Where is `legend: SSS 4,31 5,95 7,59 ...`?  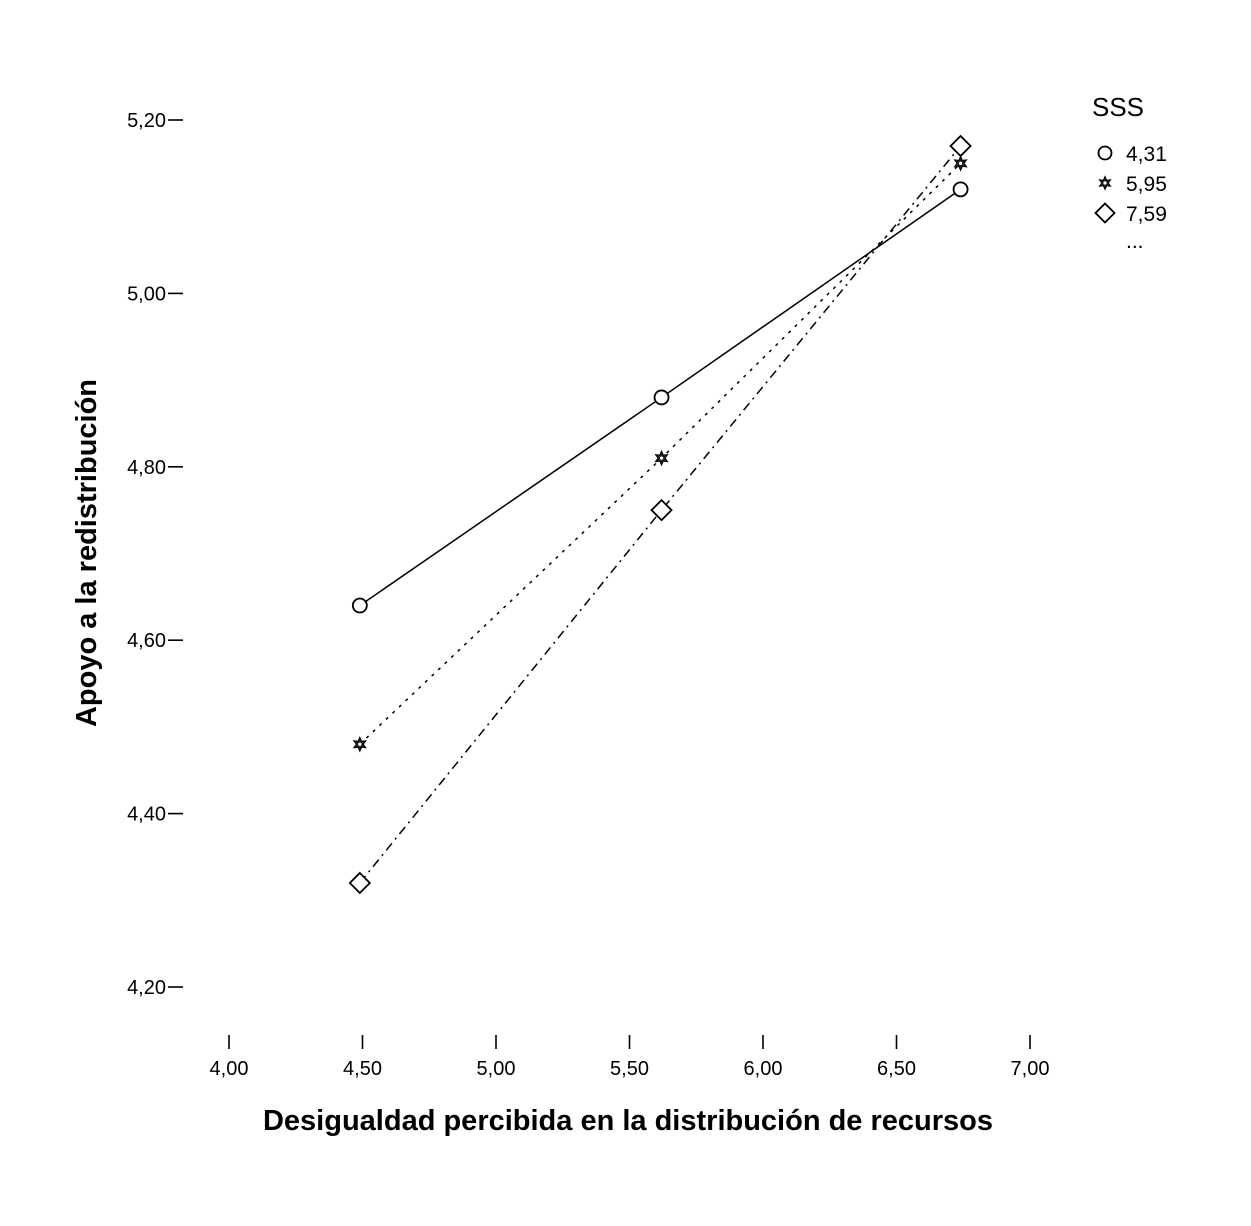 legend: SSS 4,31 5,95 7,59 ... is located at coordinates (1129, 172).